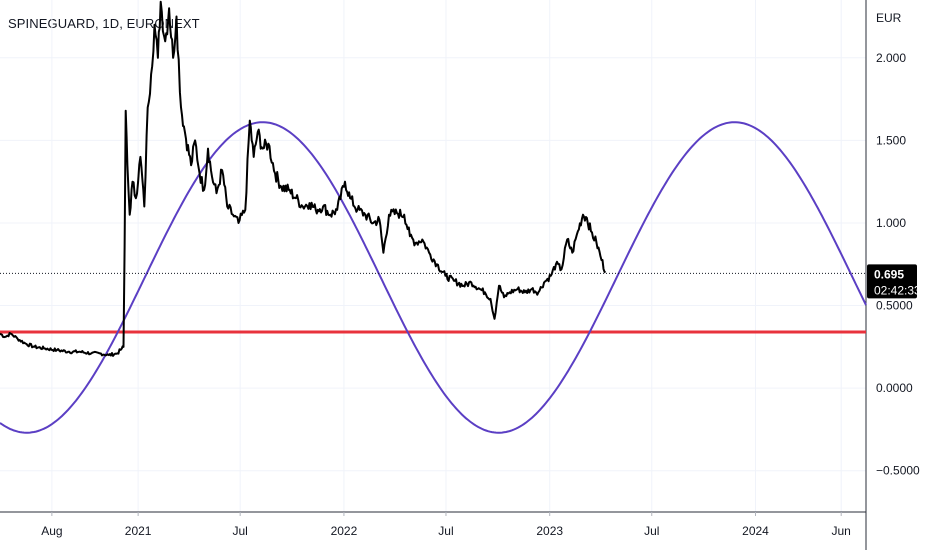 This screenshot has width=932, height=550. I want to click on time-axis: Aug 2021 Jul 2022 Jul 2023 Jul 2024 Jun, so click(433, 524).